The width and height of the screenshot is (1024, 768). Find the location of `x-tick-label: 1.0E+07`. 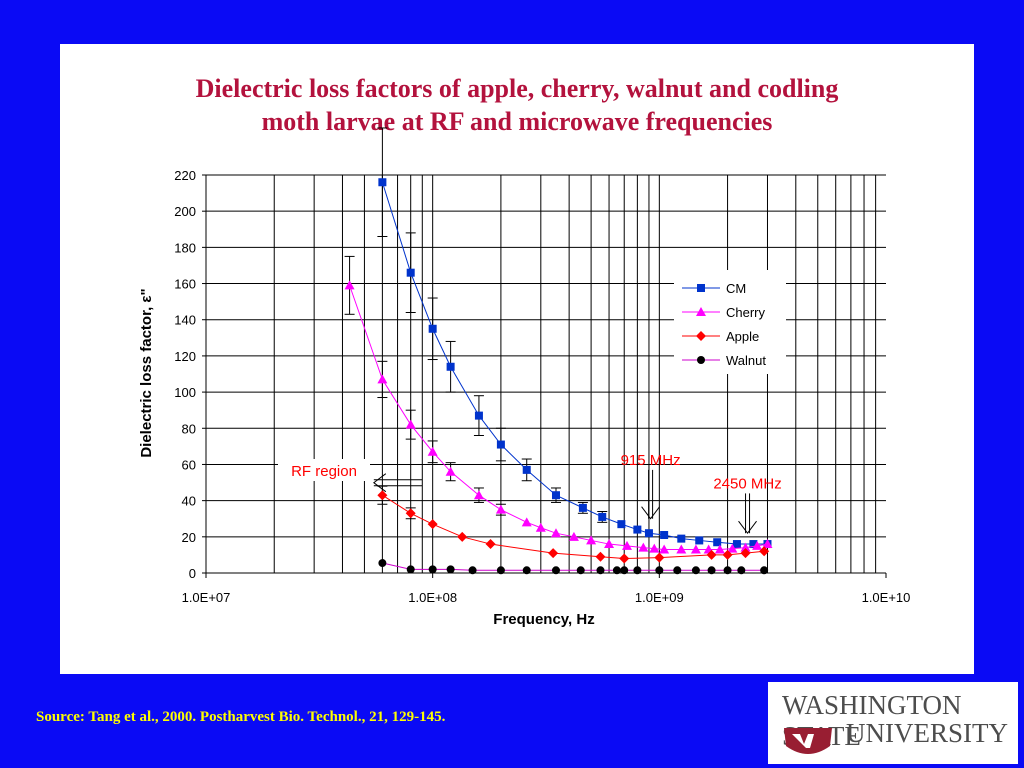

x-tick-label: 1.0E+07 is located at coordinates (206, 597).